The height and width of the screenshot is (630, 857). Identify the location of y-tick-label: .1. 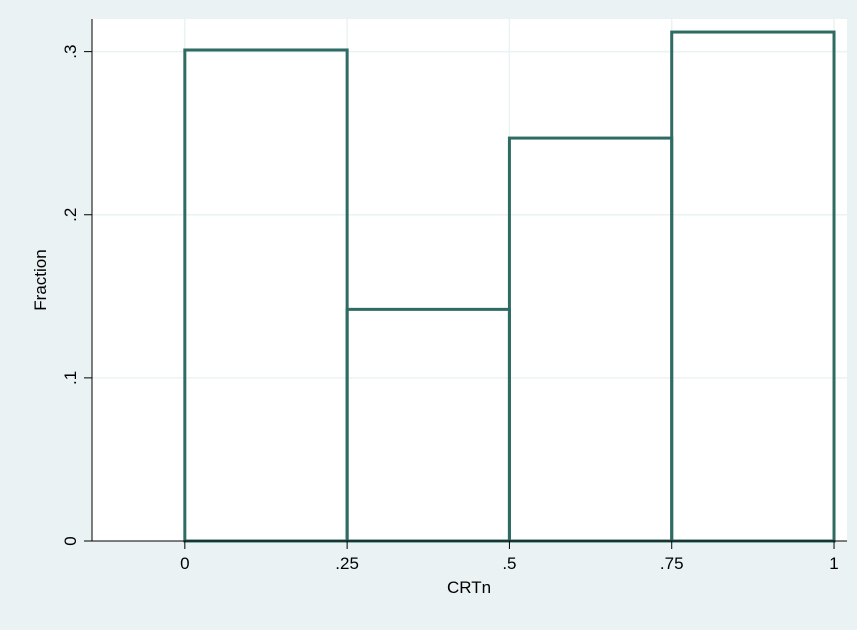
(70, 378).